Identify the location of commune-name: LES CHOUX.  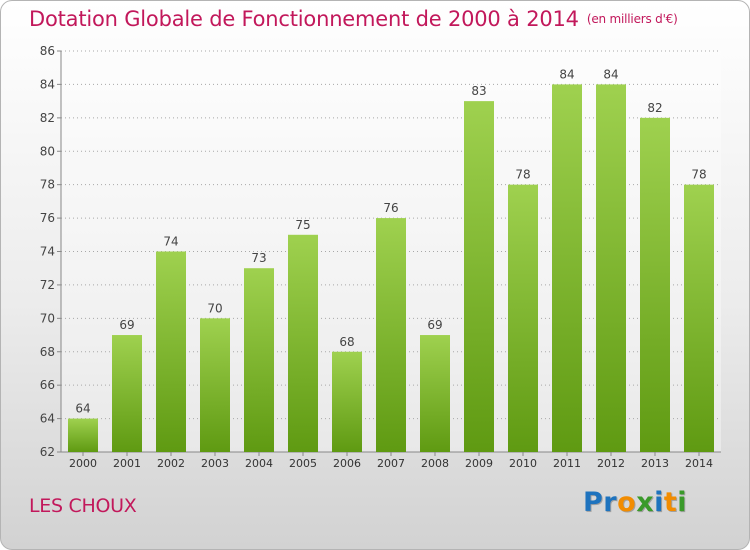
(83, 506).